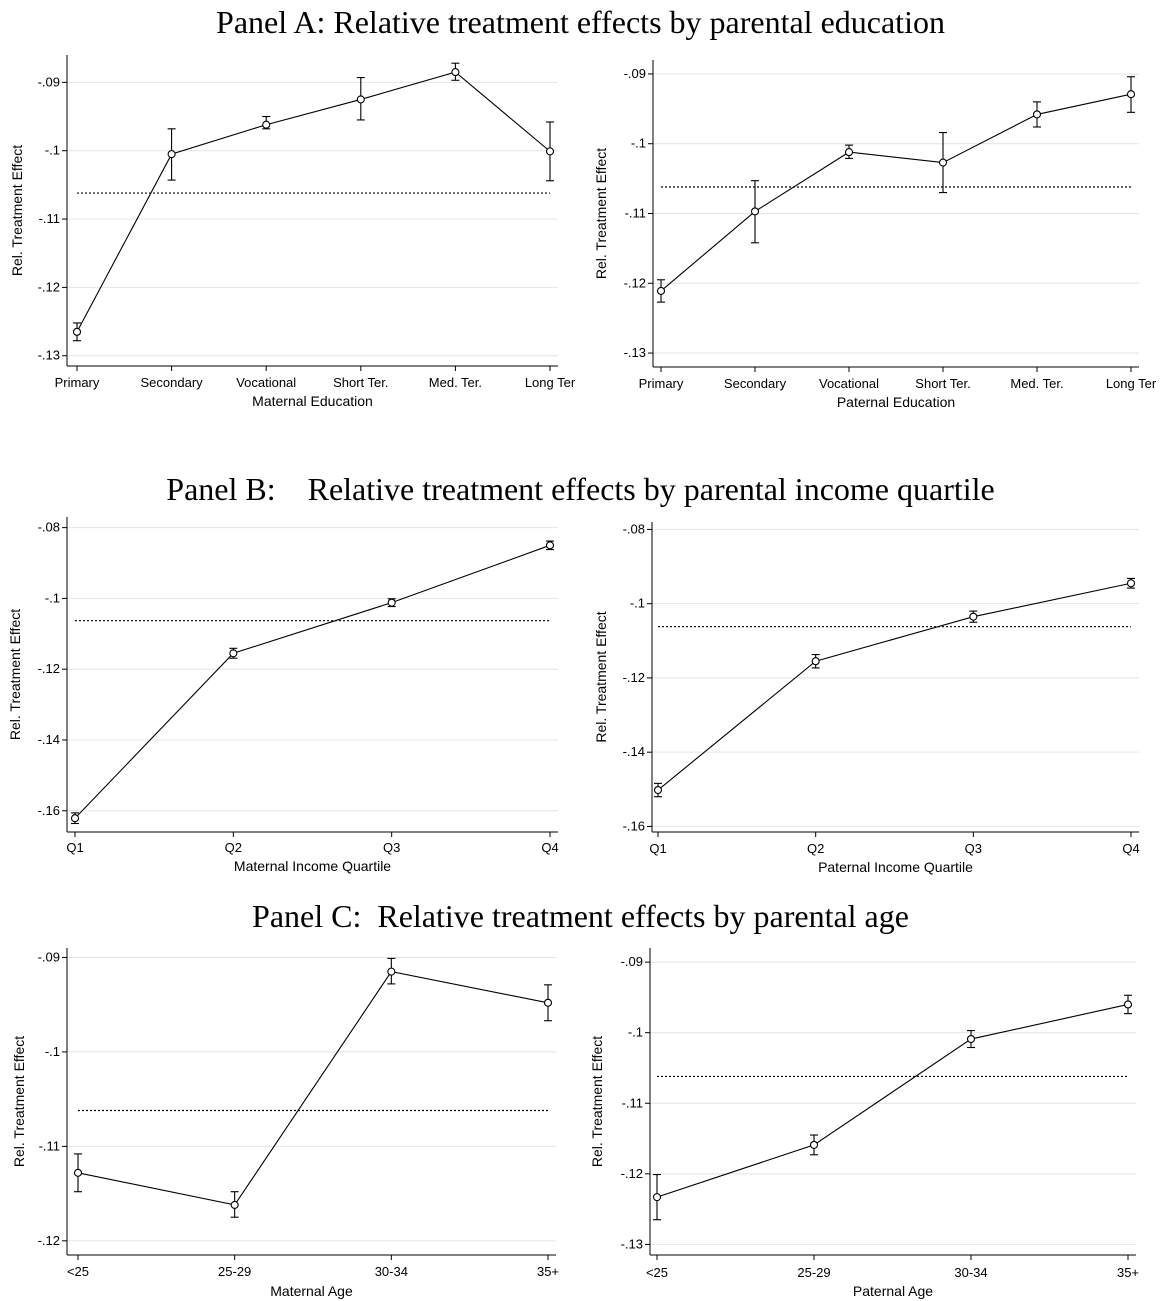 The height and width of the screenshot is (1301, 1161). I want to click on chart-1-xtick-label-4: Med. Ter., so click(1036, 383).